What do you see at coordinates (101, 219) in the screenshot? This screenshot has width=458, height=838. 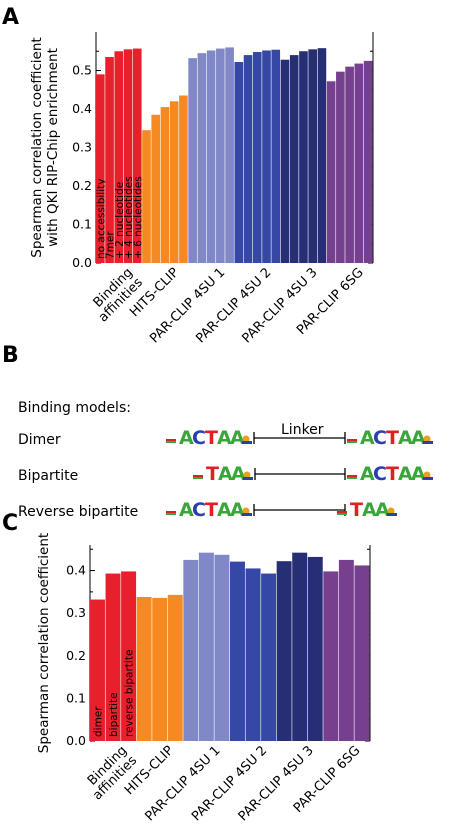 I see `bar-label: no accessibility` at bounding box center [101, 219].